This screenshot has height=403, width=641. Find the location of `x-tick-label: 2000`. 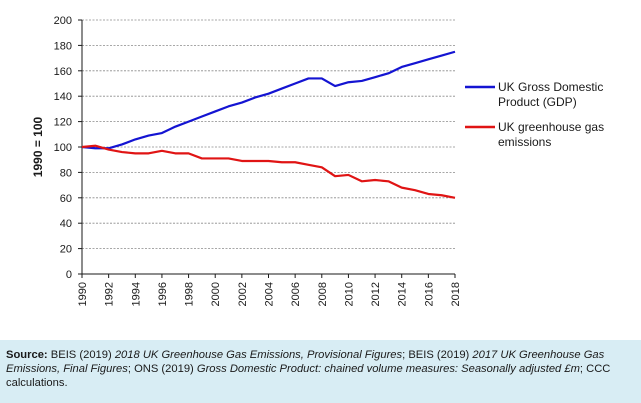

x-tick-label: 2000 is located at coordinates (216, 294).